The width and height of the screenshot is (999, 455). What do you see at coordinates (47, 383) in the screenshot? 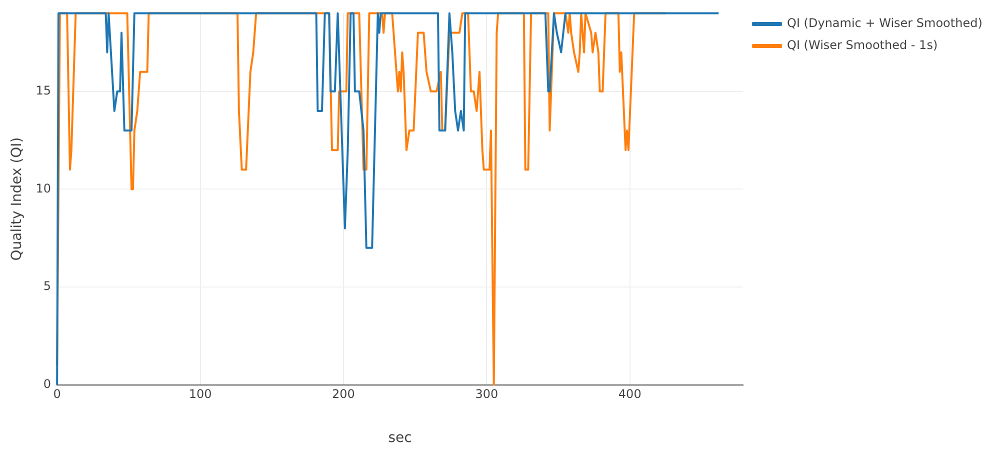
I see `y-tick-label: 0` at bounding box center [47, 383].